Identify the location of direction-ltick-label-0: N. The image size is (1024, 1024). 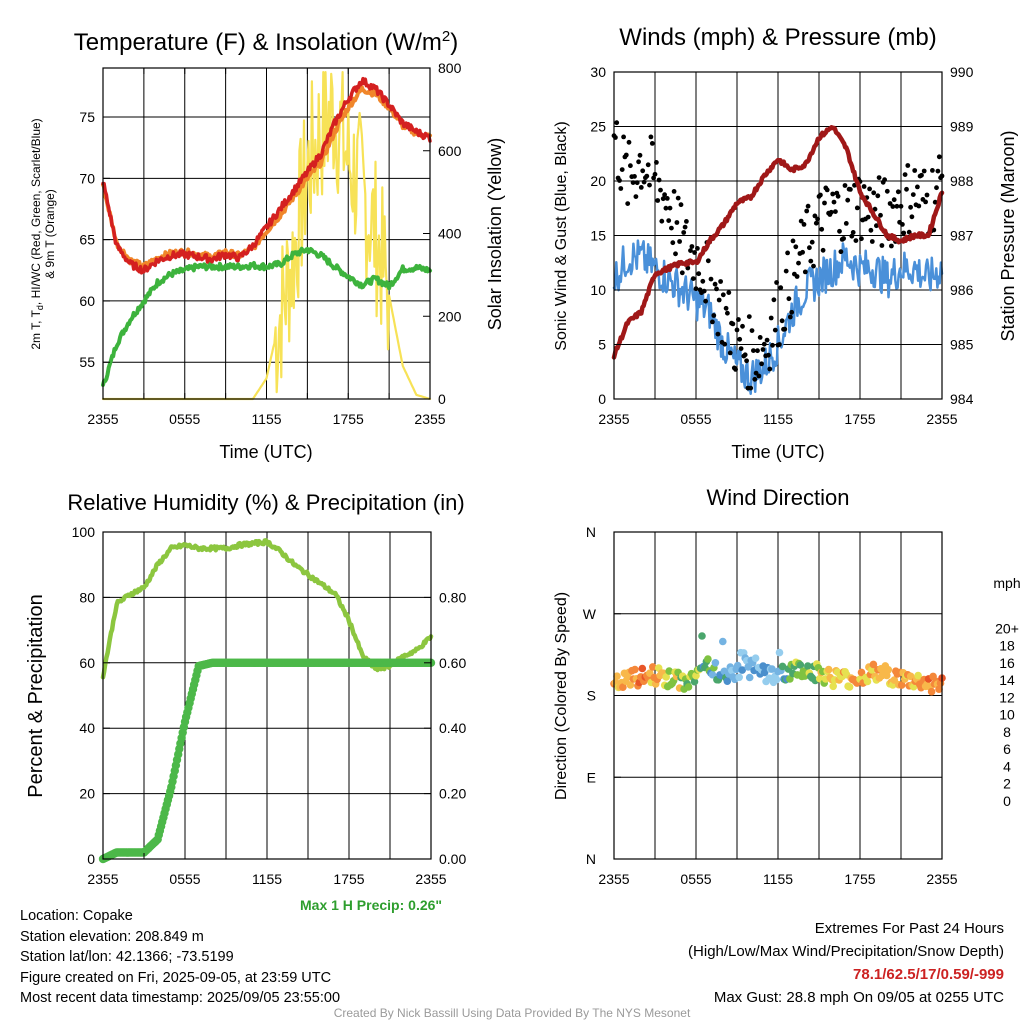
(591, 859).